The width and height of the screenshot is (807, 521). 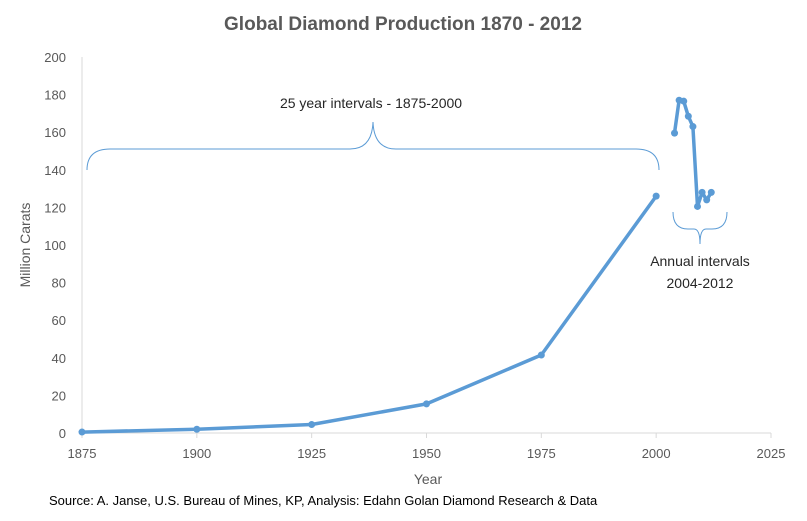 I want to click on y-tick-label: 40, so click(x=59, y=358).